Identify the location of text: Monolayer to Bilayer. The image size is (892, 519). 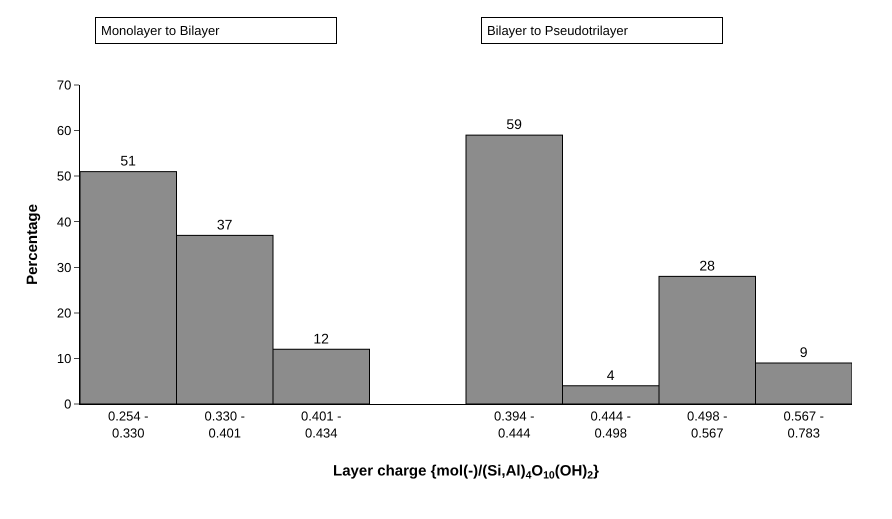
(160, 30).